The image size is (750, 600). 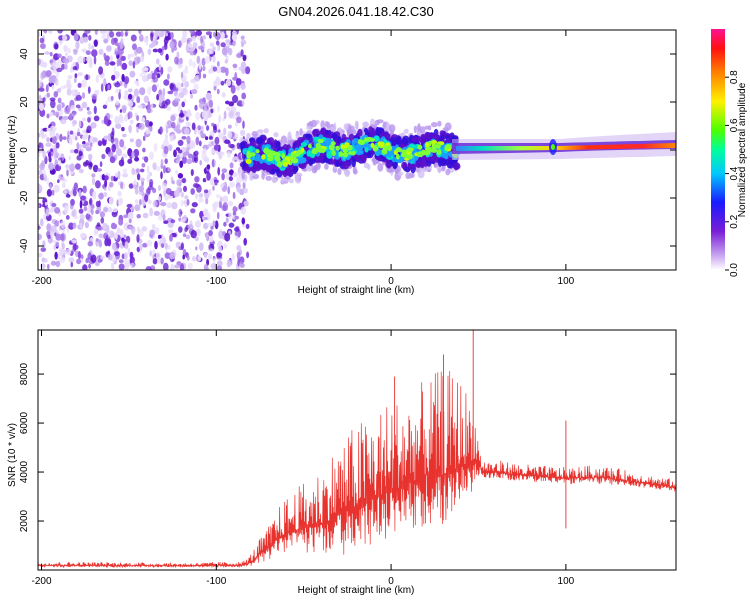 What do you see at coordinates (24, 54) in the screenshot?
I see `y-tick-label: 40` at bounding box center [24, 54].